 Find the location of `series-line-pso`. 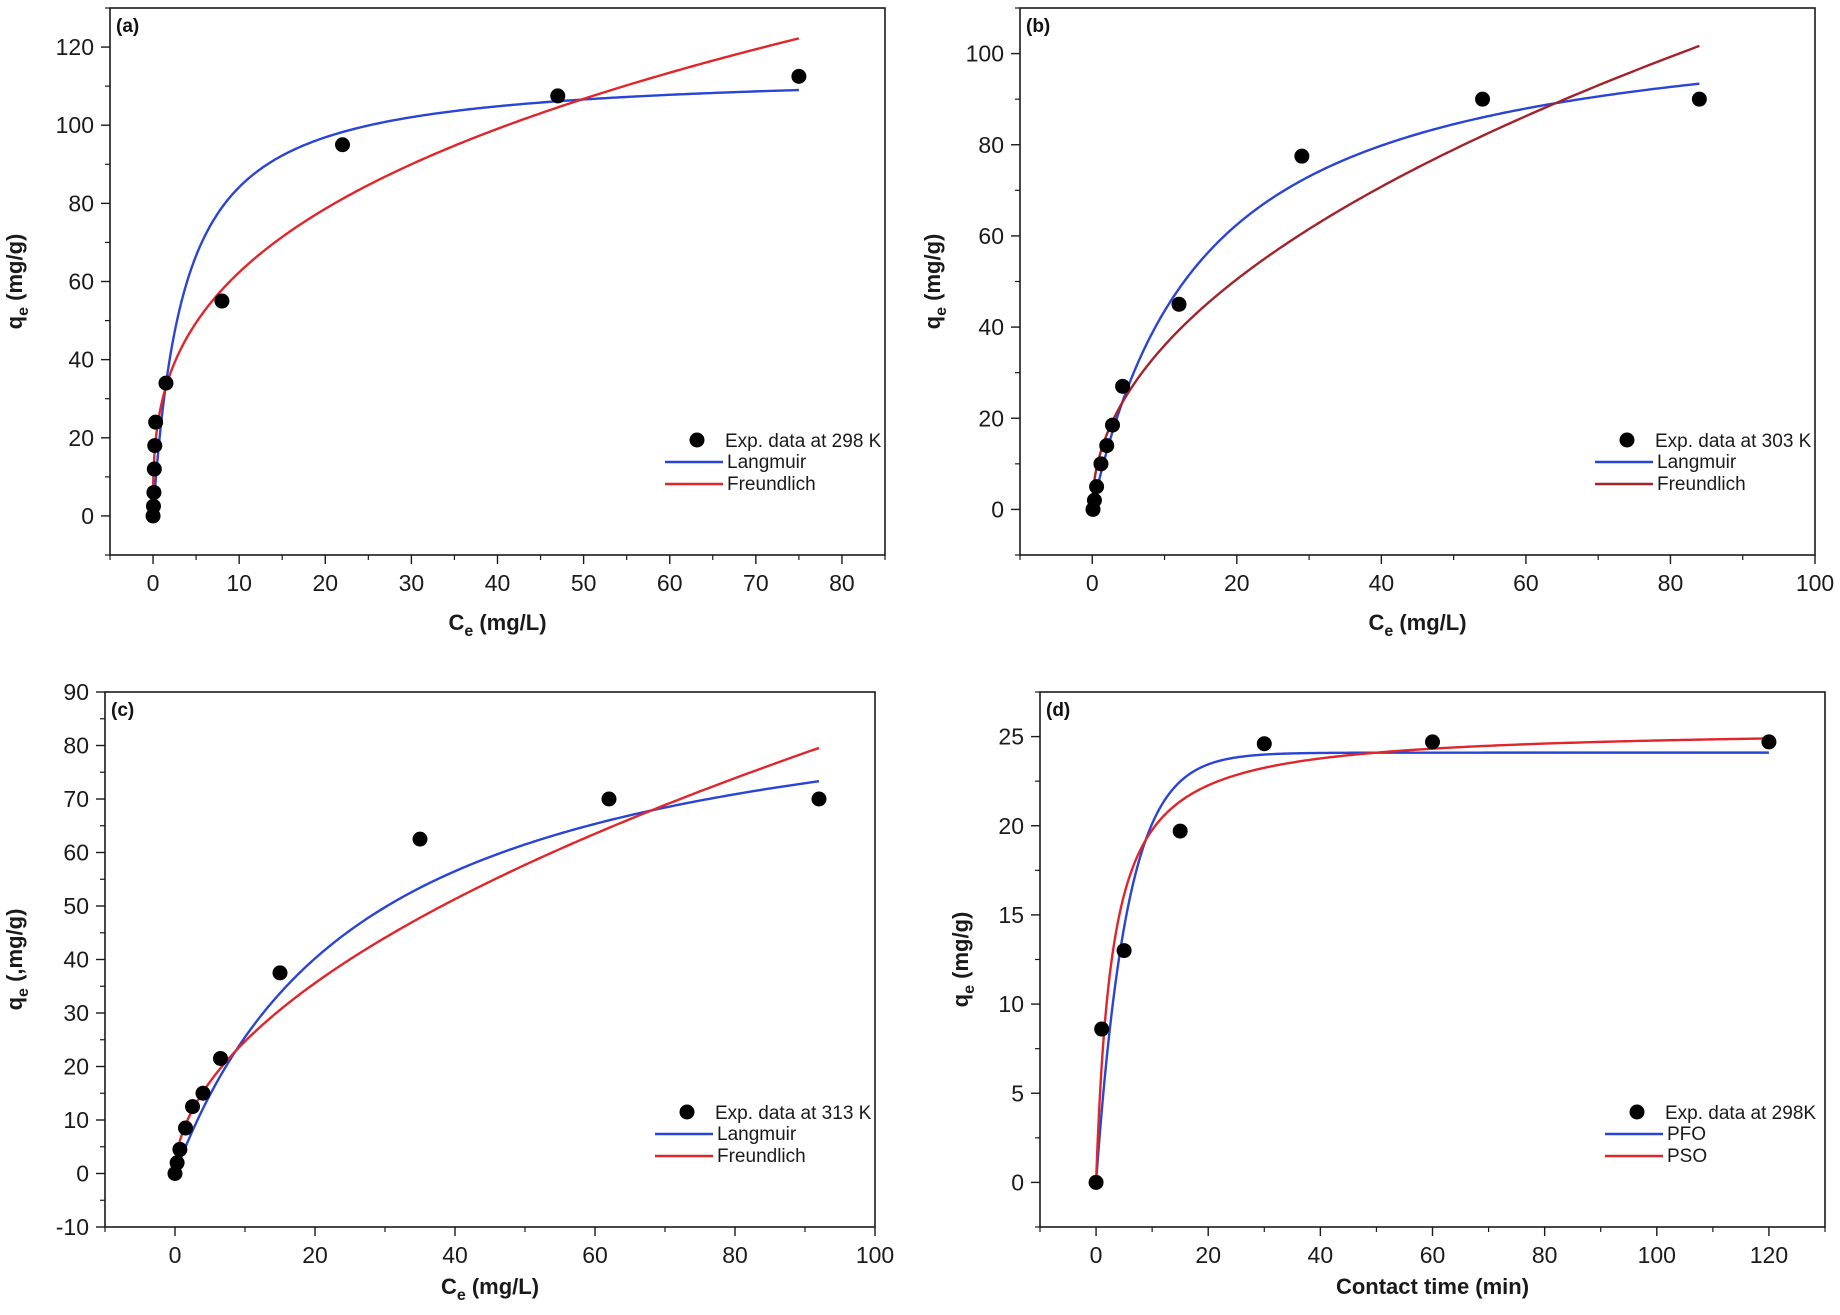

series-line-pso is located at coordinates (1431, 960).